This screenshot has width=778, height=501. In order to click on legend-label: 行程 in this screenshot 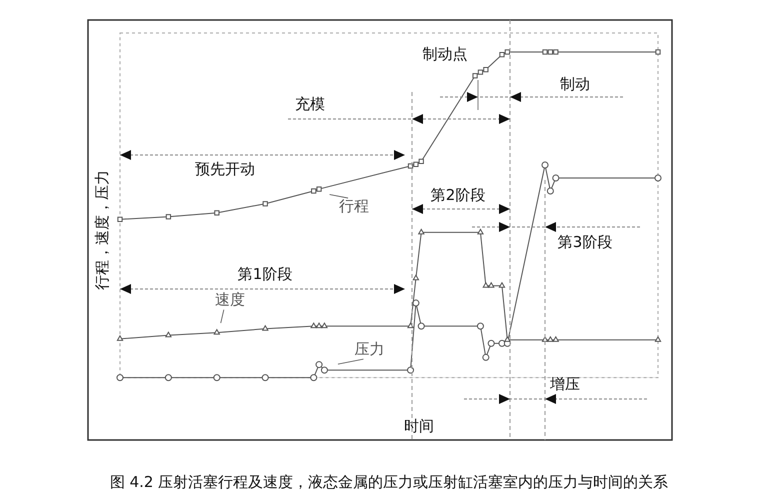, I will do `click(354, 205)`.